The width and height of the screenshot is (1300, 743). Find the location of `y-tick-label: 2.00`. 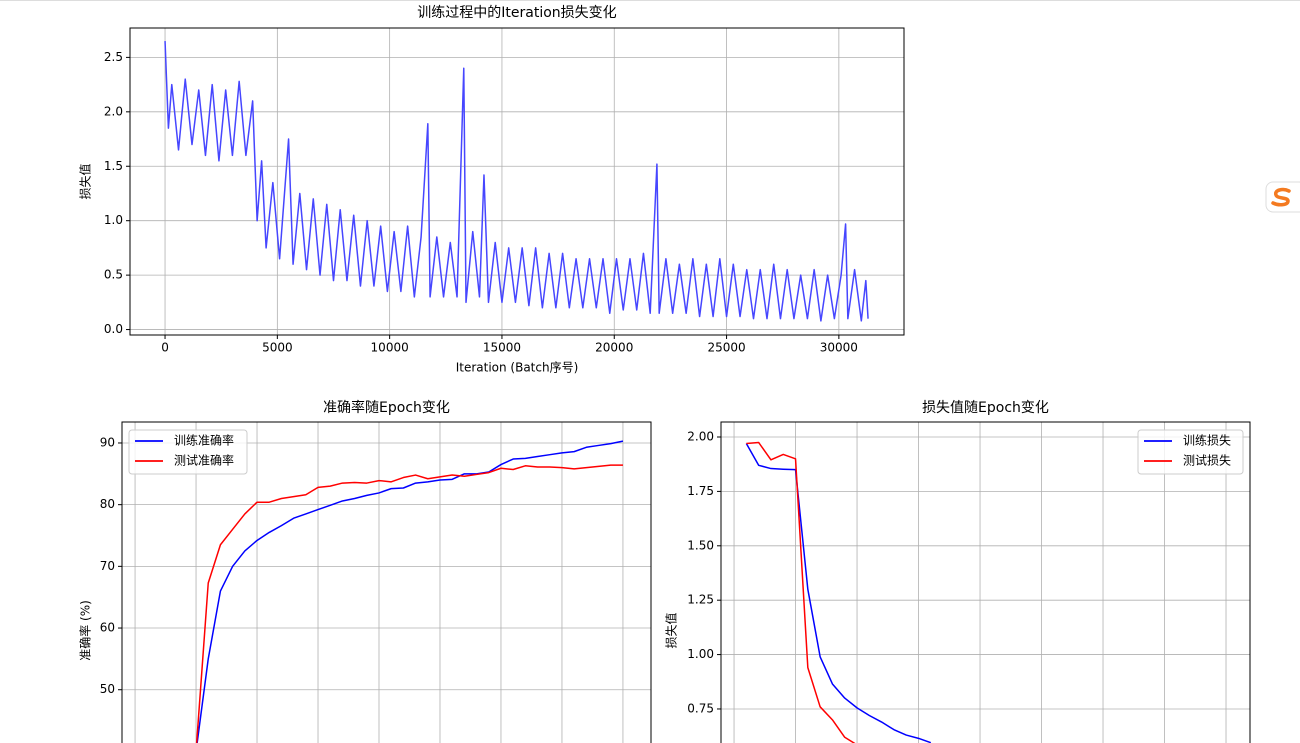

y-tick-label: 2.00 is located at coordinates (700, 437).